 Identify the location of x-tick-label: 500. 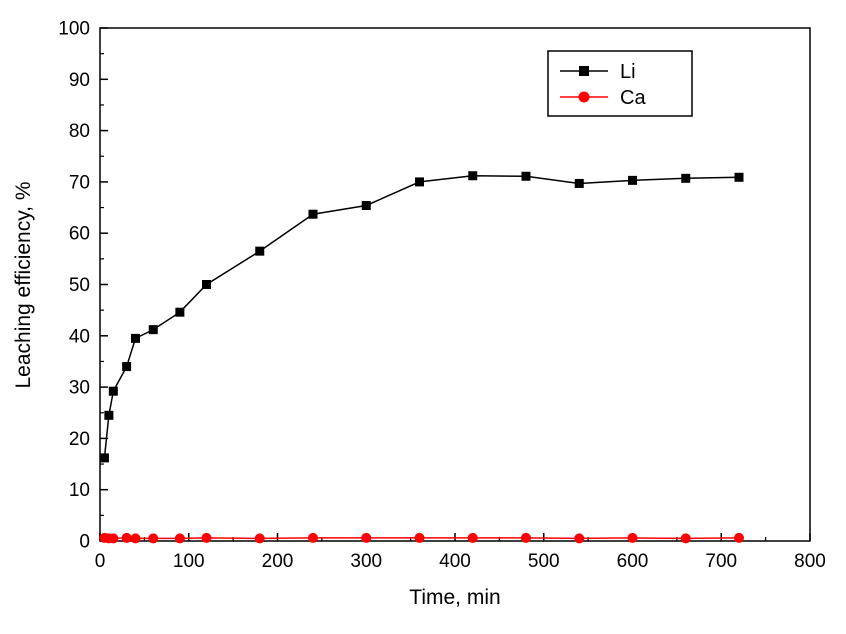
(544, 561).